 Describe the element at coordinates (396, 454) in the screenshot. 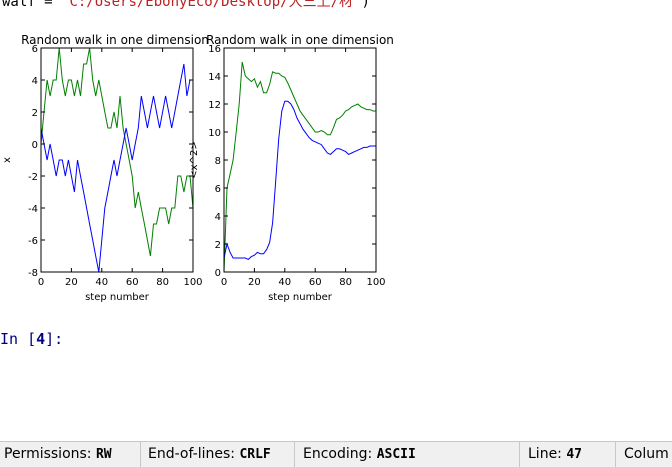

I see `encoding-value: ASCII` at that location.